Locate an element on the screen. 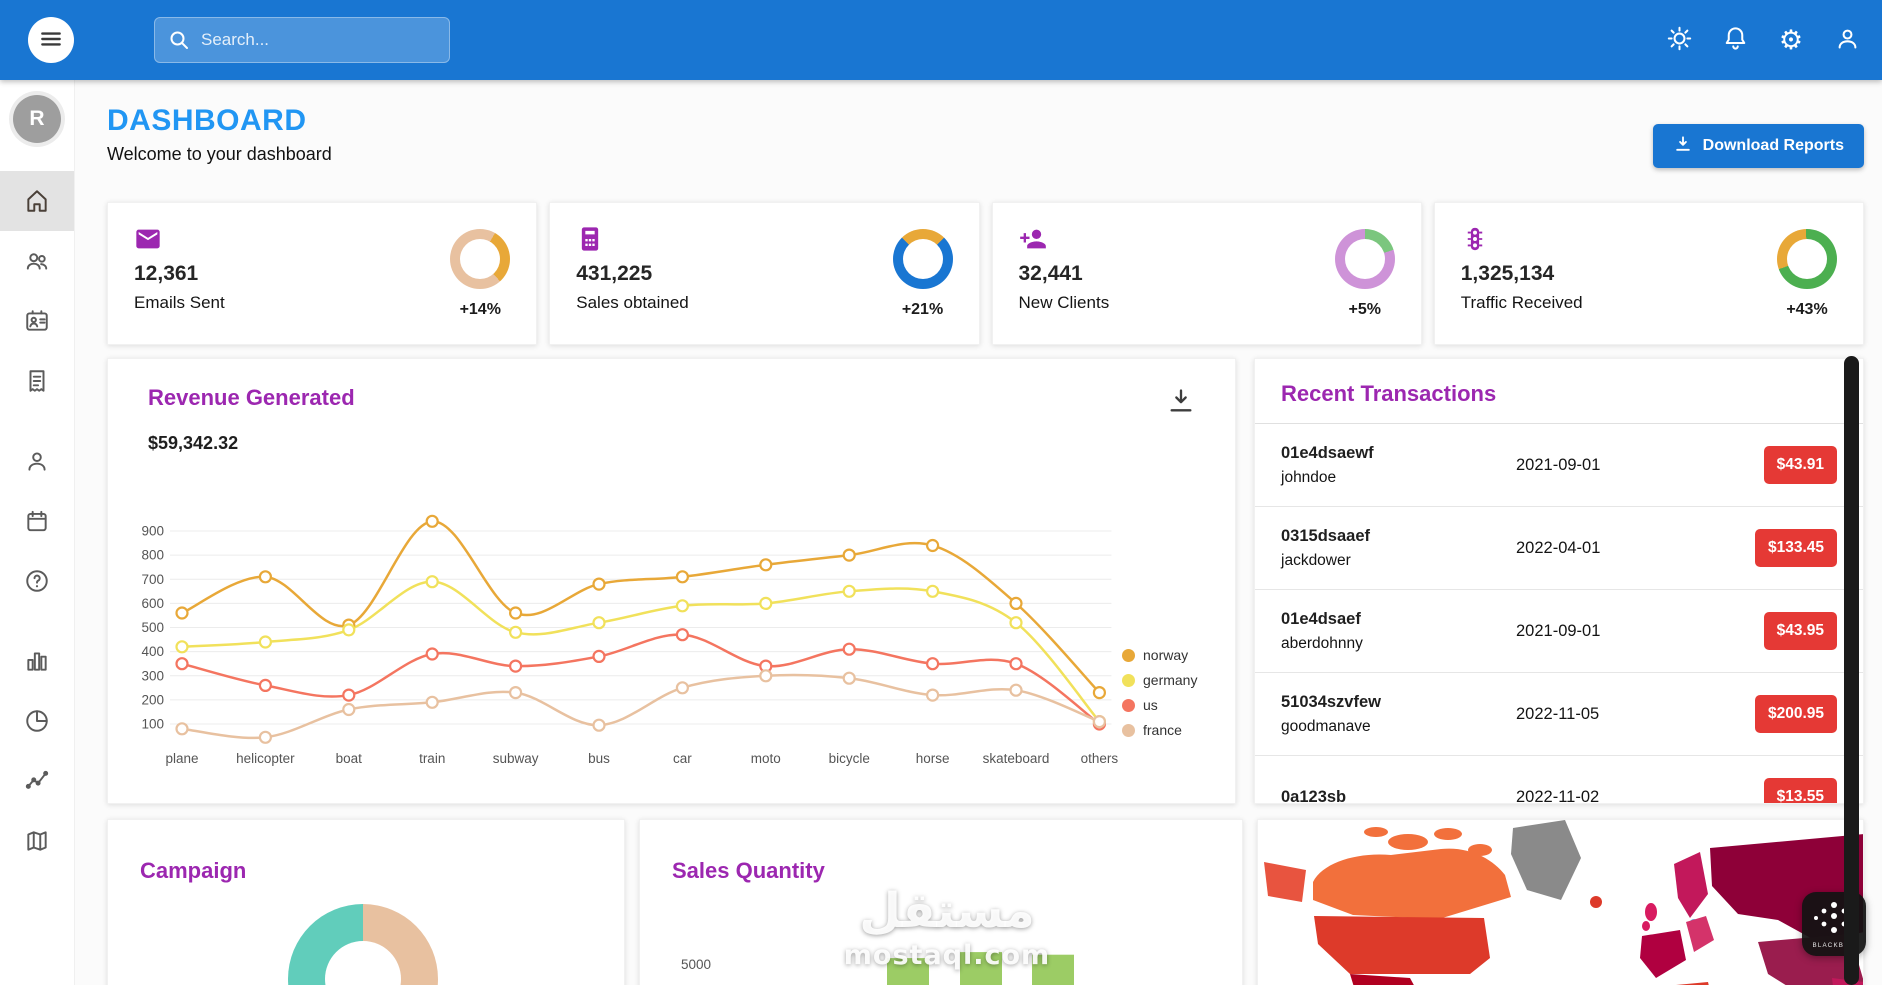 The width and height of the screenshot is (1882, 985). transaction-id: 0a123sb is located at coordinates (1314, 795).